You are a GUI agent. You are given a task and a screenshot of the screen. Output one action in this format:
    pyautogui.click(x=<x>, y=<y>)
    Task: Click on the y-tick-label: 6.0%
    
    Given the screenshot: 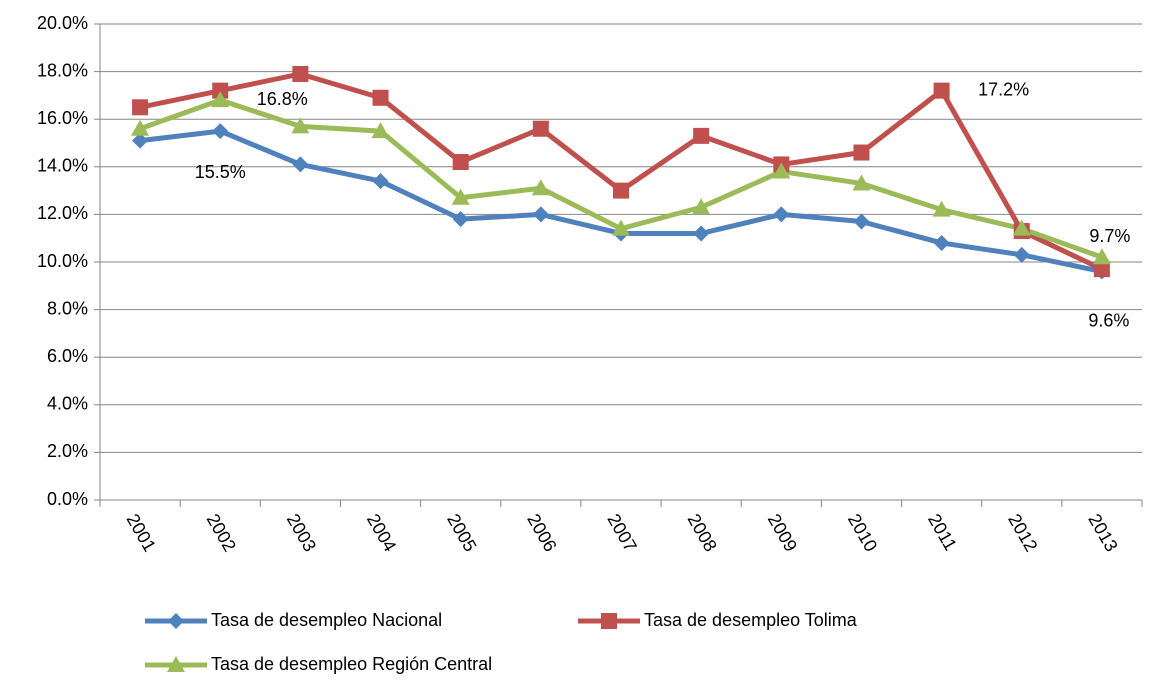 What is the action you would take?
    pyautogui.click(x=67, y=356)
    